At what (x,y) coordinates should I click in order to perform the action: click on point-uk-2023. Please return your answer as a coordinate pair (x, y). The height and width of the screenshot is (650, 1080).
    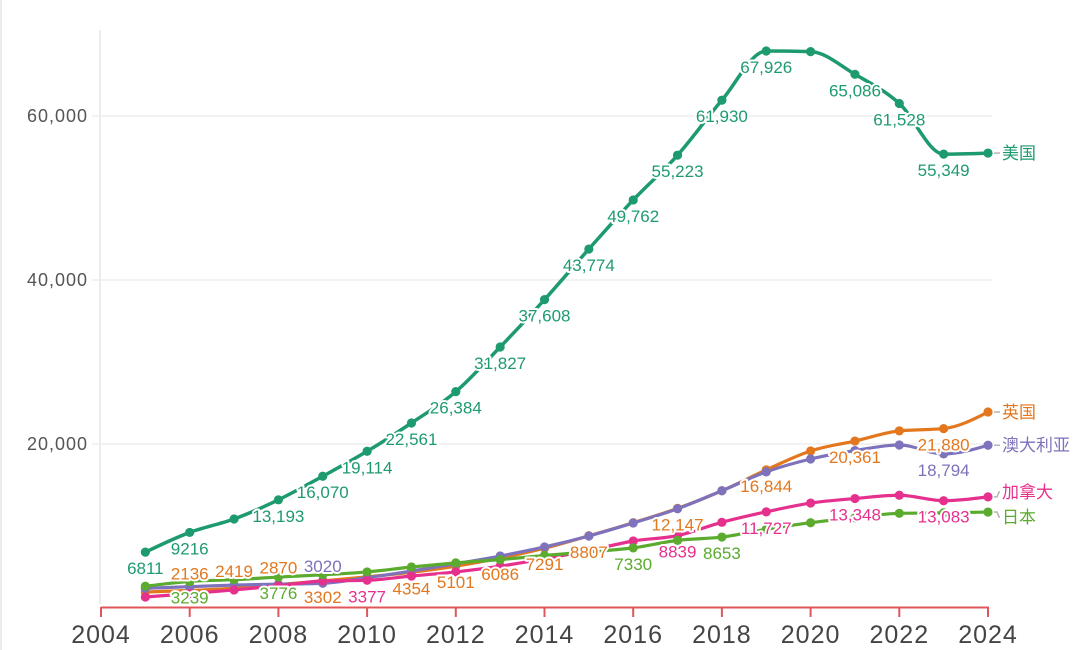
    Looking at the image, I should click on (944, 428).